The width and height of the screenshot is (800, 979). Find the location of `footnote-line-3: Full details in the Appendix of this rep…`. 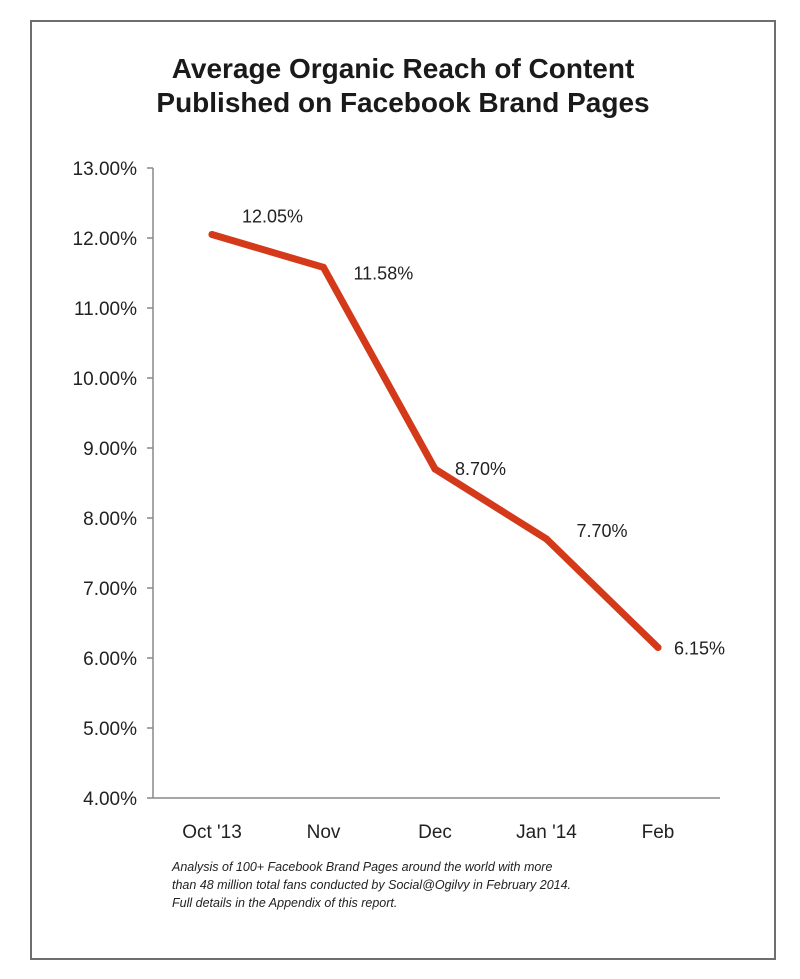

footnote-line-3: Full details in the Appendix of this rep… is located at coordinates (285, 903).